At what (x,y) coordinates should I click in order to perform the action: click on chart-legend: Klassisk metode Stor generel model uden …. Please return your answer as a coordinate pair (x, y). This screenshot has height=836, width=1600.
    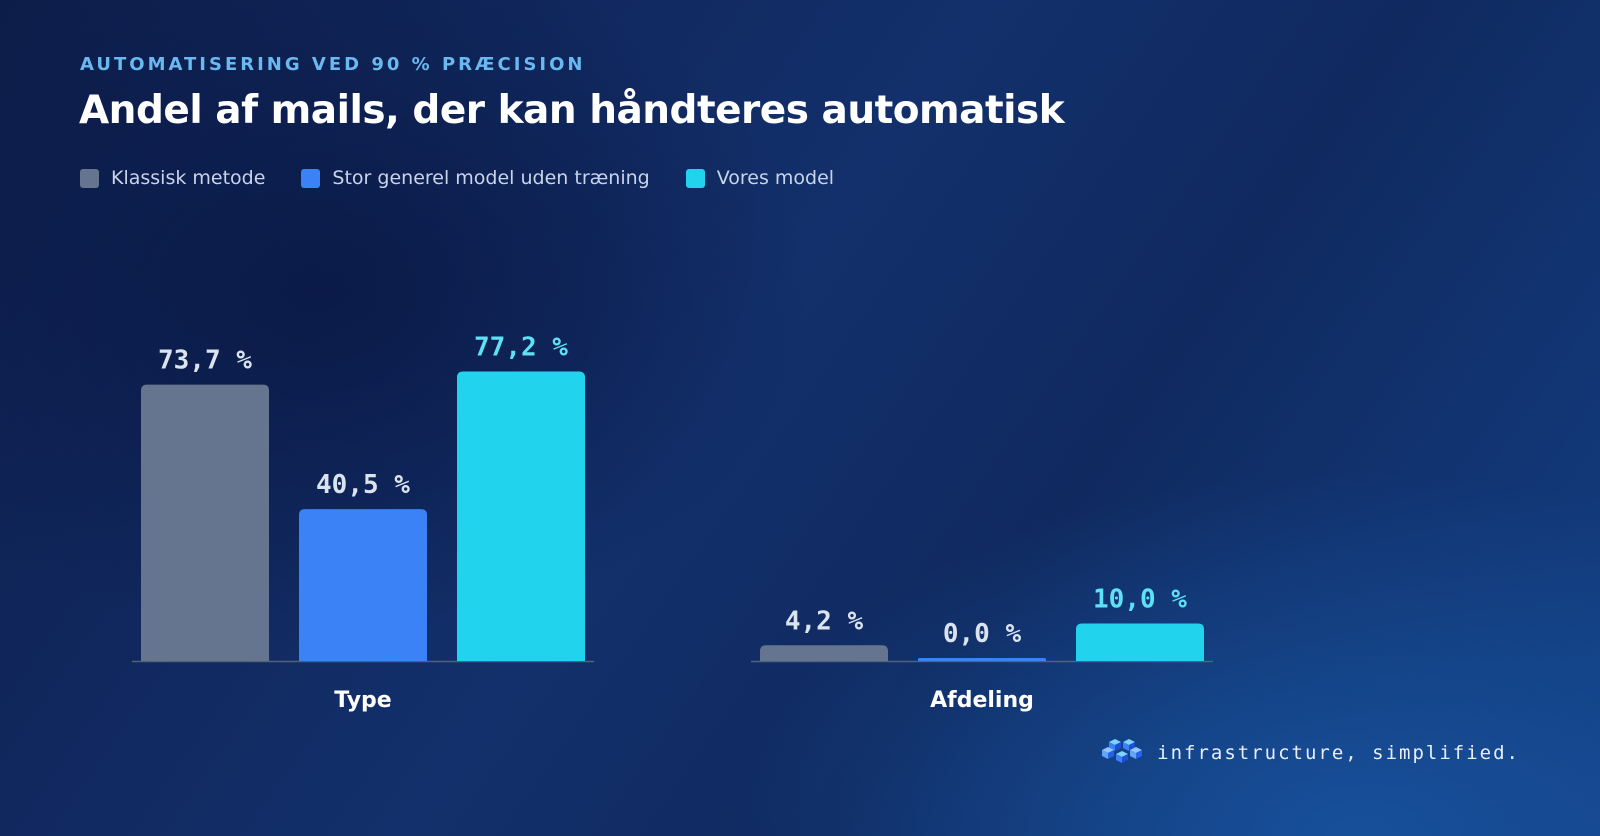
    Looking at the image, I should click on (457, 178).